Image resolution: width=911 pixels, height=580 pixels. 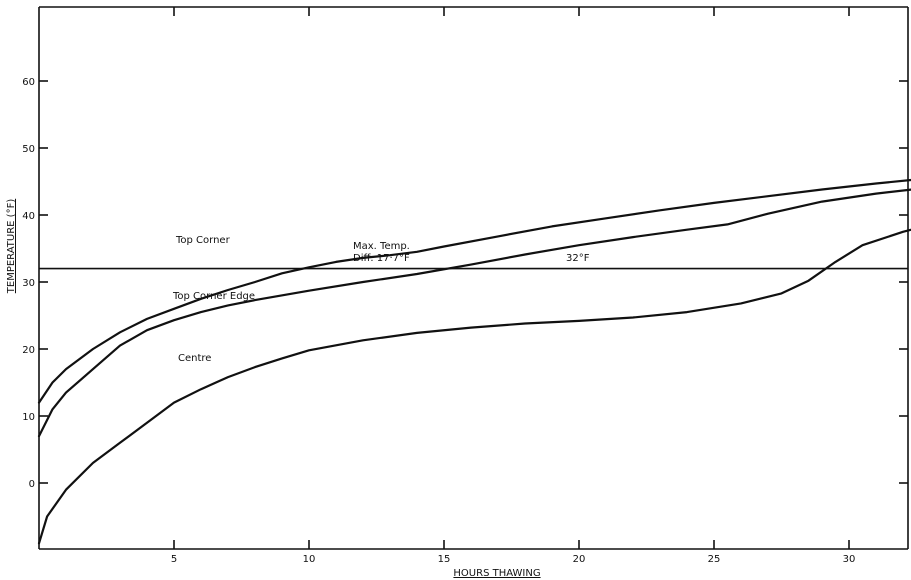 What do you see at coordinates (203, 240) in the screenshot?
I see `label-top-corner: Top Corner` at bounding box center [203, 240].